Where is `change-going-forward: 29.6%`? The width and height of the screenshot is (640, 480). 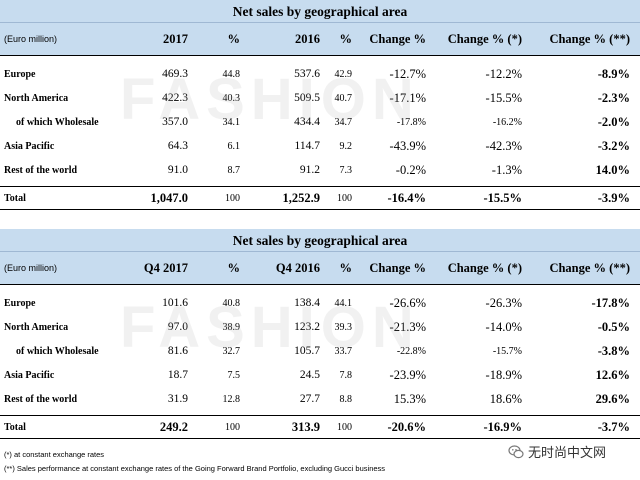 change-going-forward: 29.6% is located at coordinates (612, 398).